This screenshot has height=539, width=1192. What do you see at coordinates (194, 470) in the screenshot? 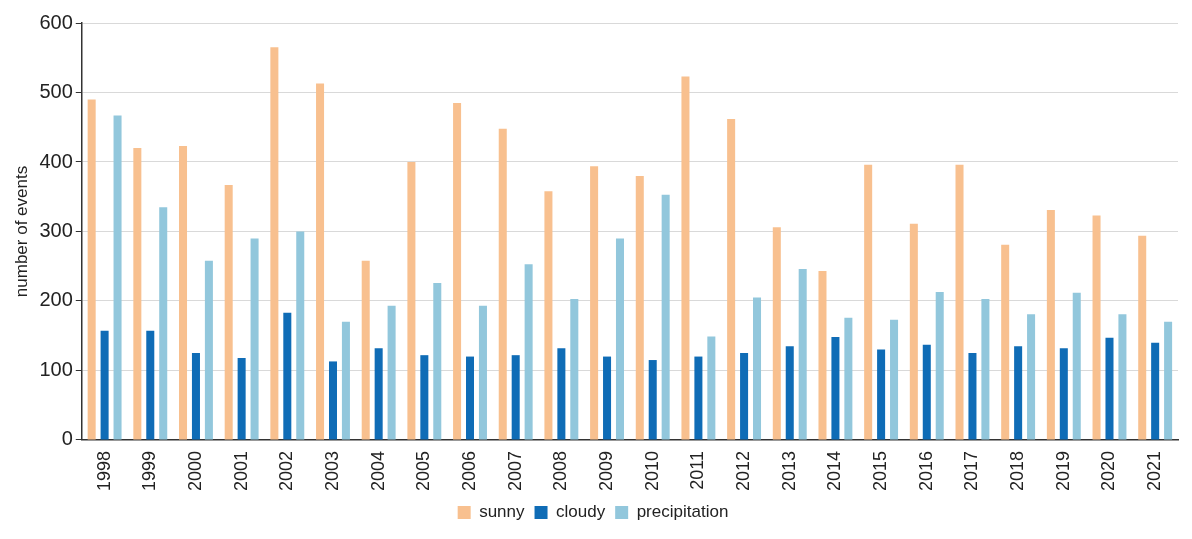
I see `x-tick-label: 2000` at bounding box center [194, 470].